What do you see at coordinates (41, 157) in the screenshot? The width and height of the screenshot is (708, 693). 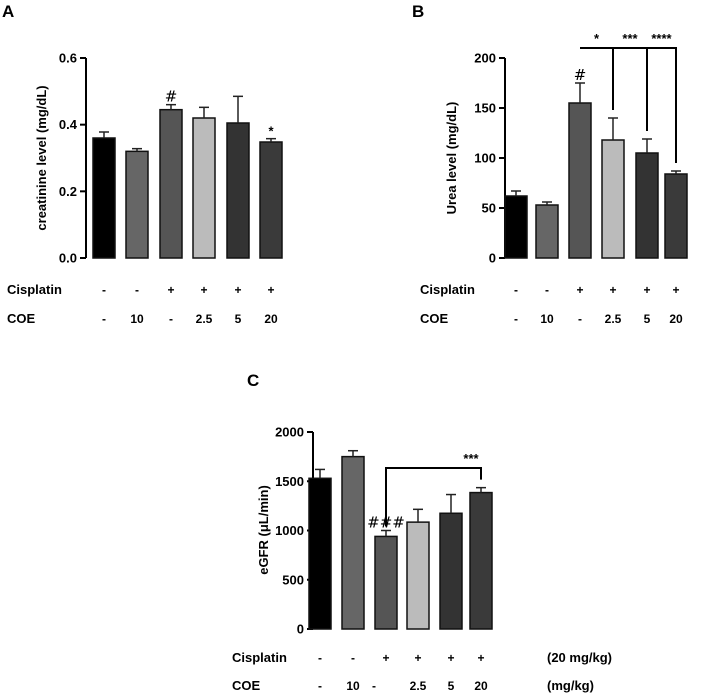 I see `panel-a-y-axis-title: creatinine level (mg/dL)` at bounding box center [41, 157].